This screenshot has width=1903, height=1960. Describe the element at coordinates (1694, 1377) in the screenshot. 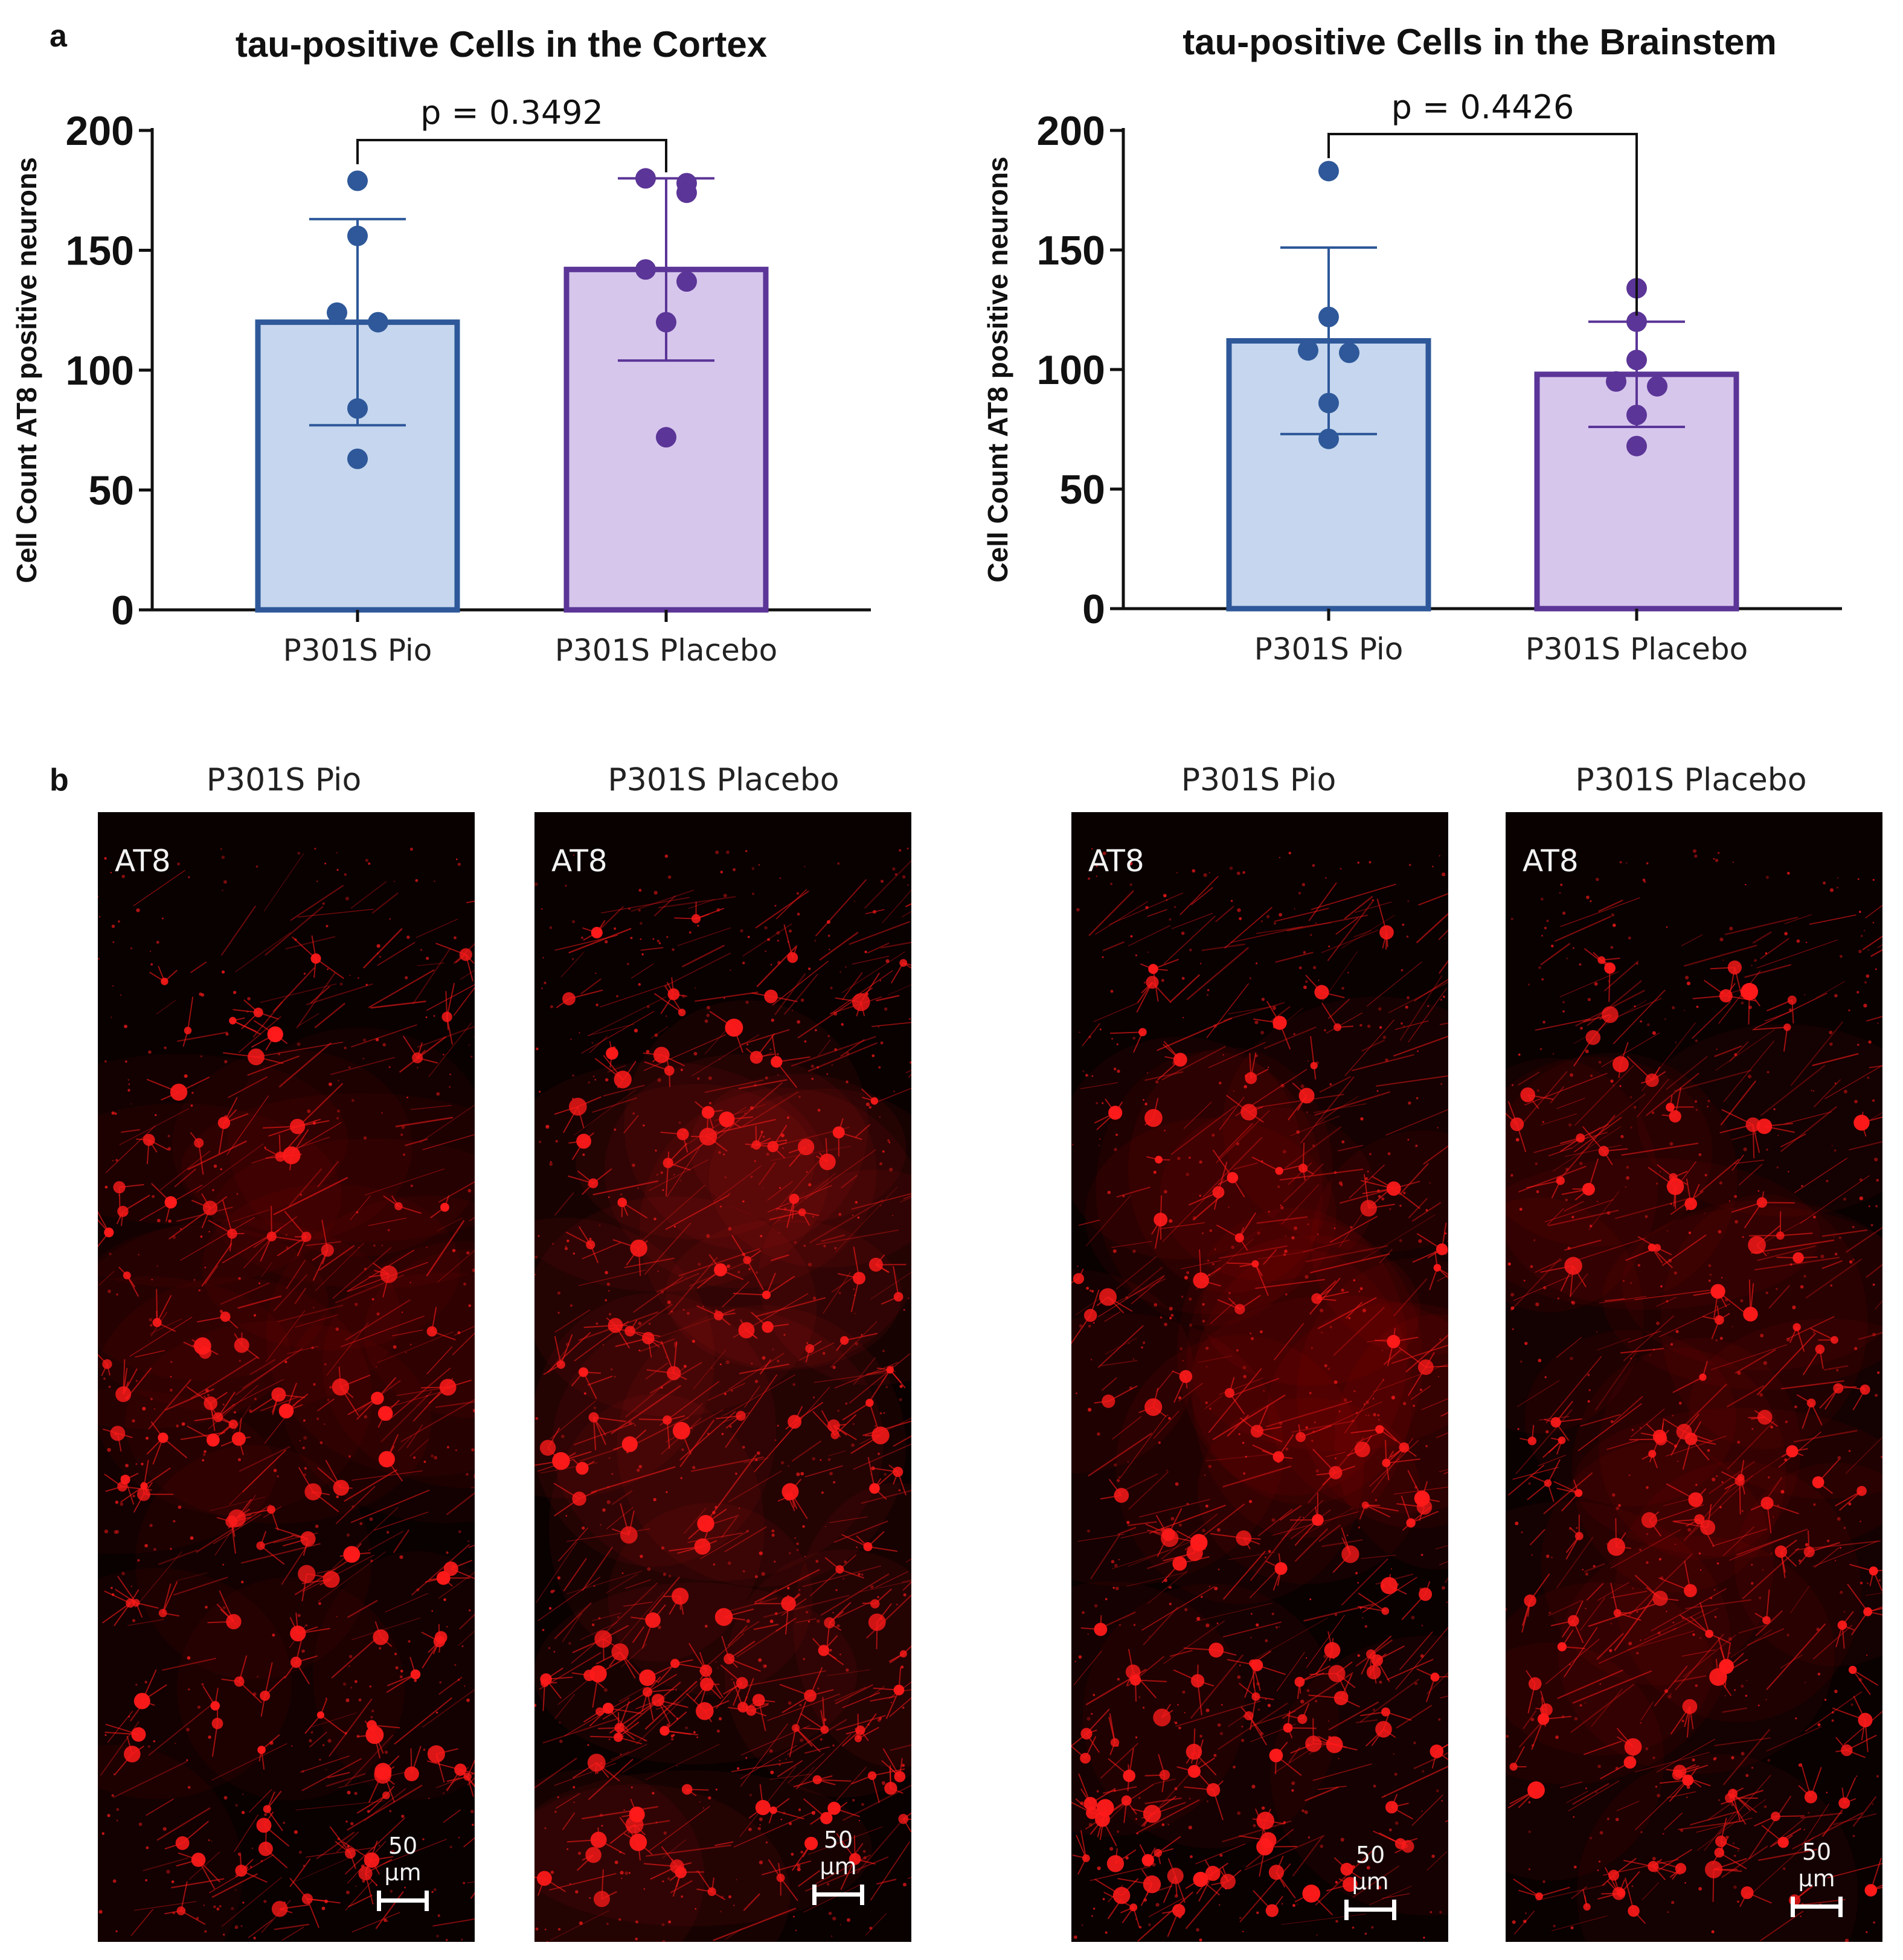

I see `micrograph-brainstem-placebo: AT8 50 µm` at that location.